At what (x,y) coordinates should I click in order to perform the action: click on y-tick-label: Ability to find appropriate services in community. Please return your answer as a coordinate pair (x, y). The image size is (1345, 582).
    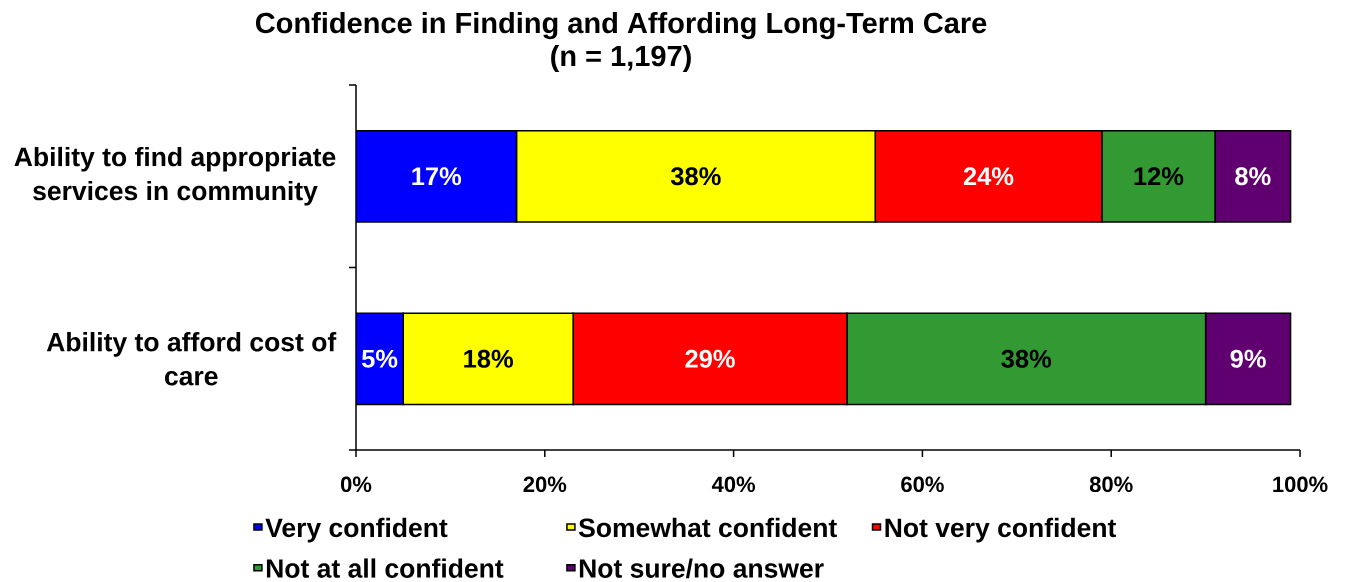
    Looking at the image, I should click on (175, 176).